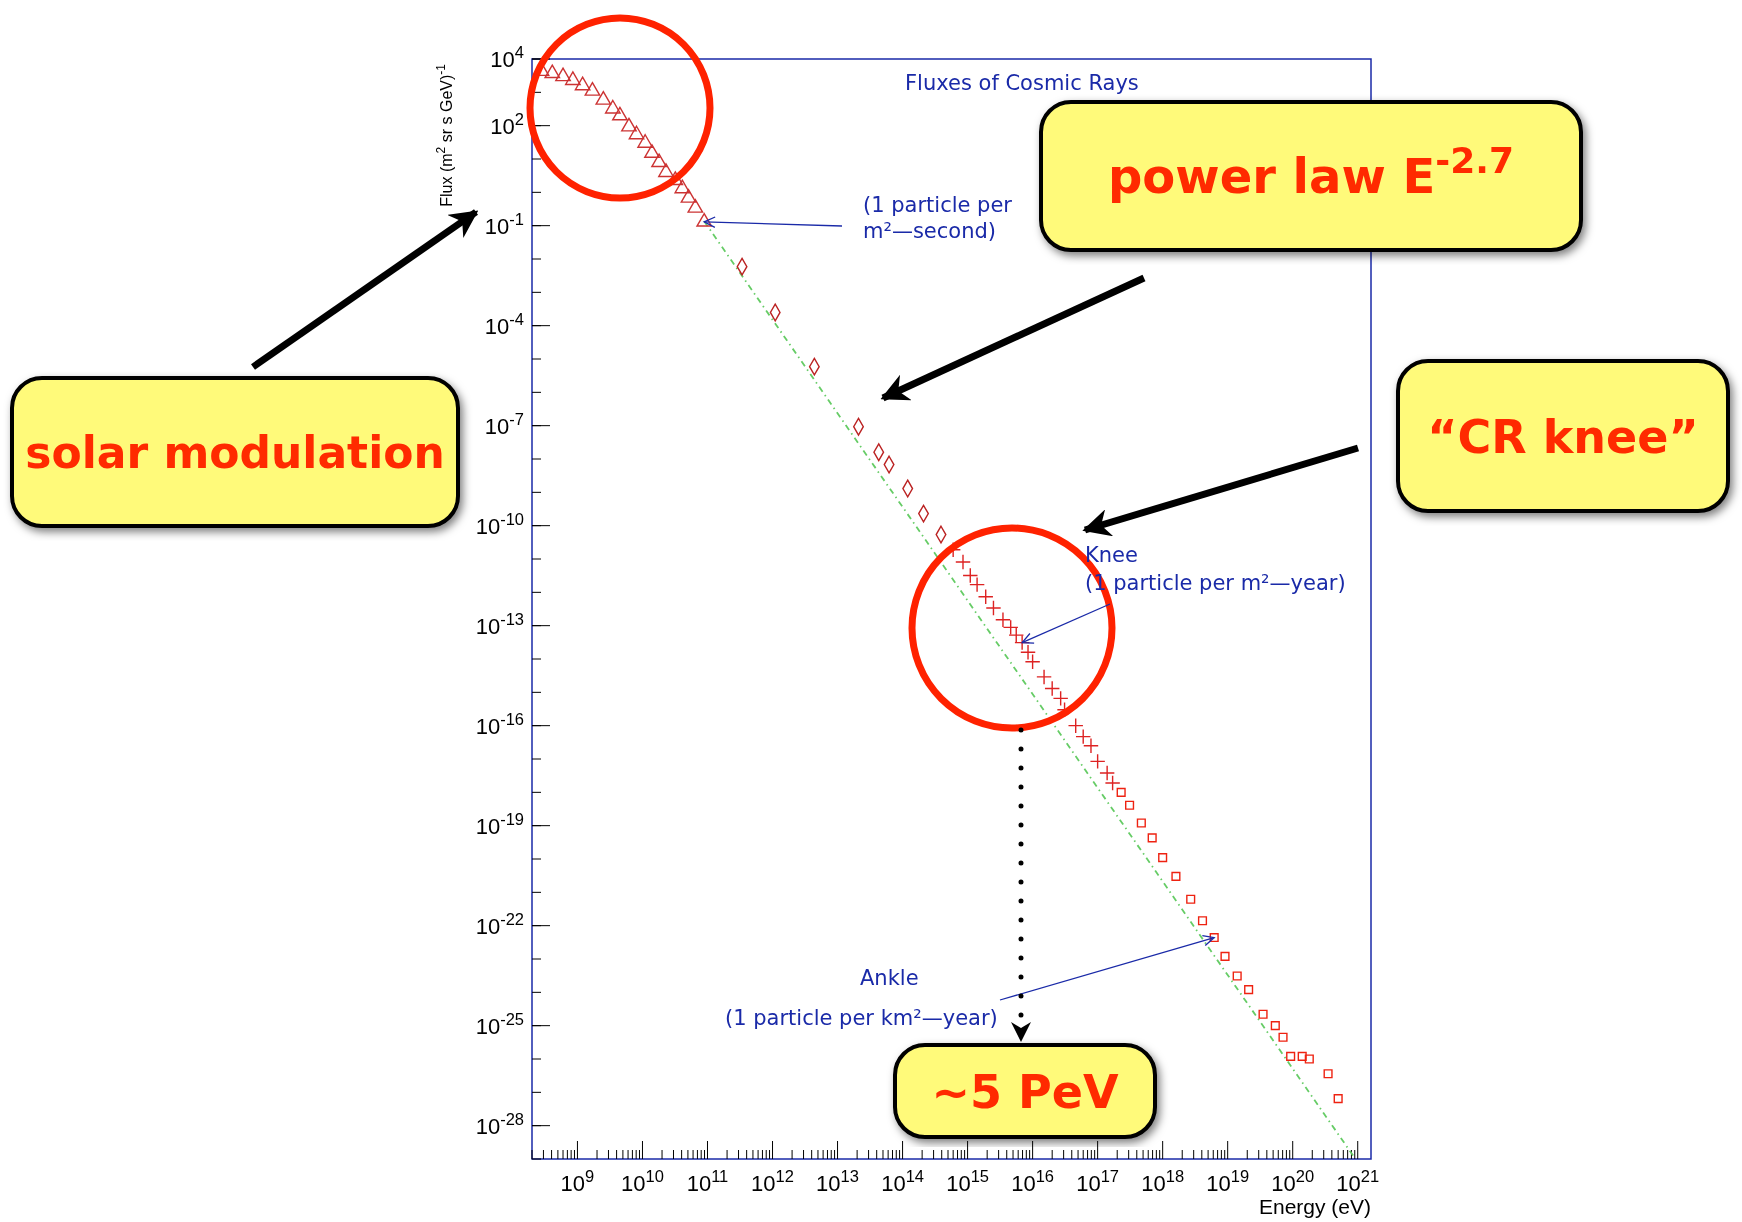  What do you see at coordinates (235, 452) in the screenshot?
I see `text: solar modulation` at bounding box center [235, 452].